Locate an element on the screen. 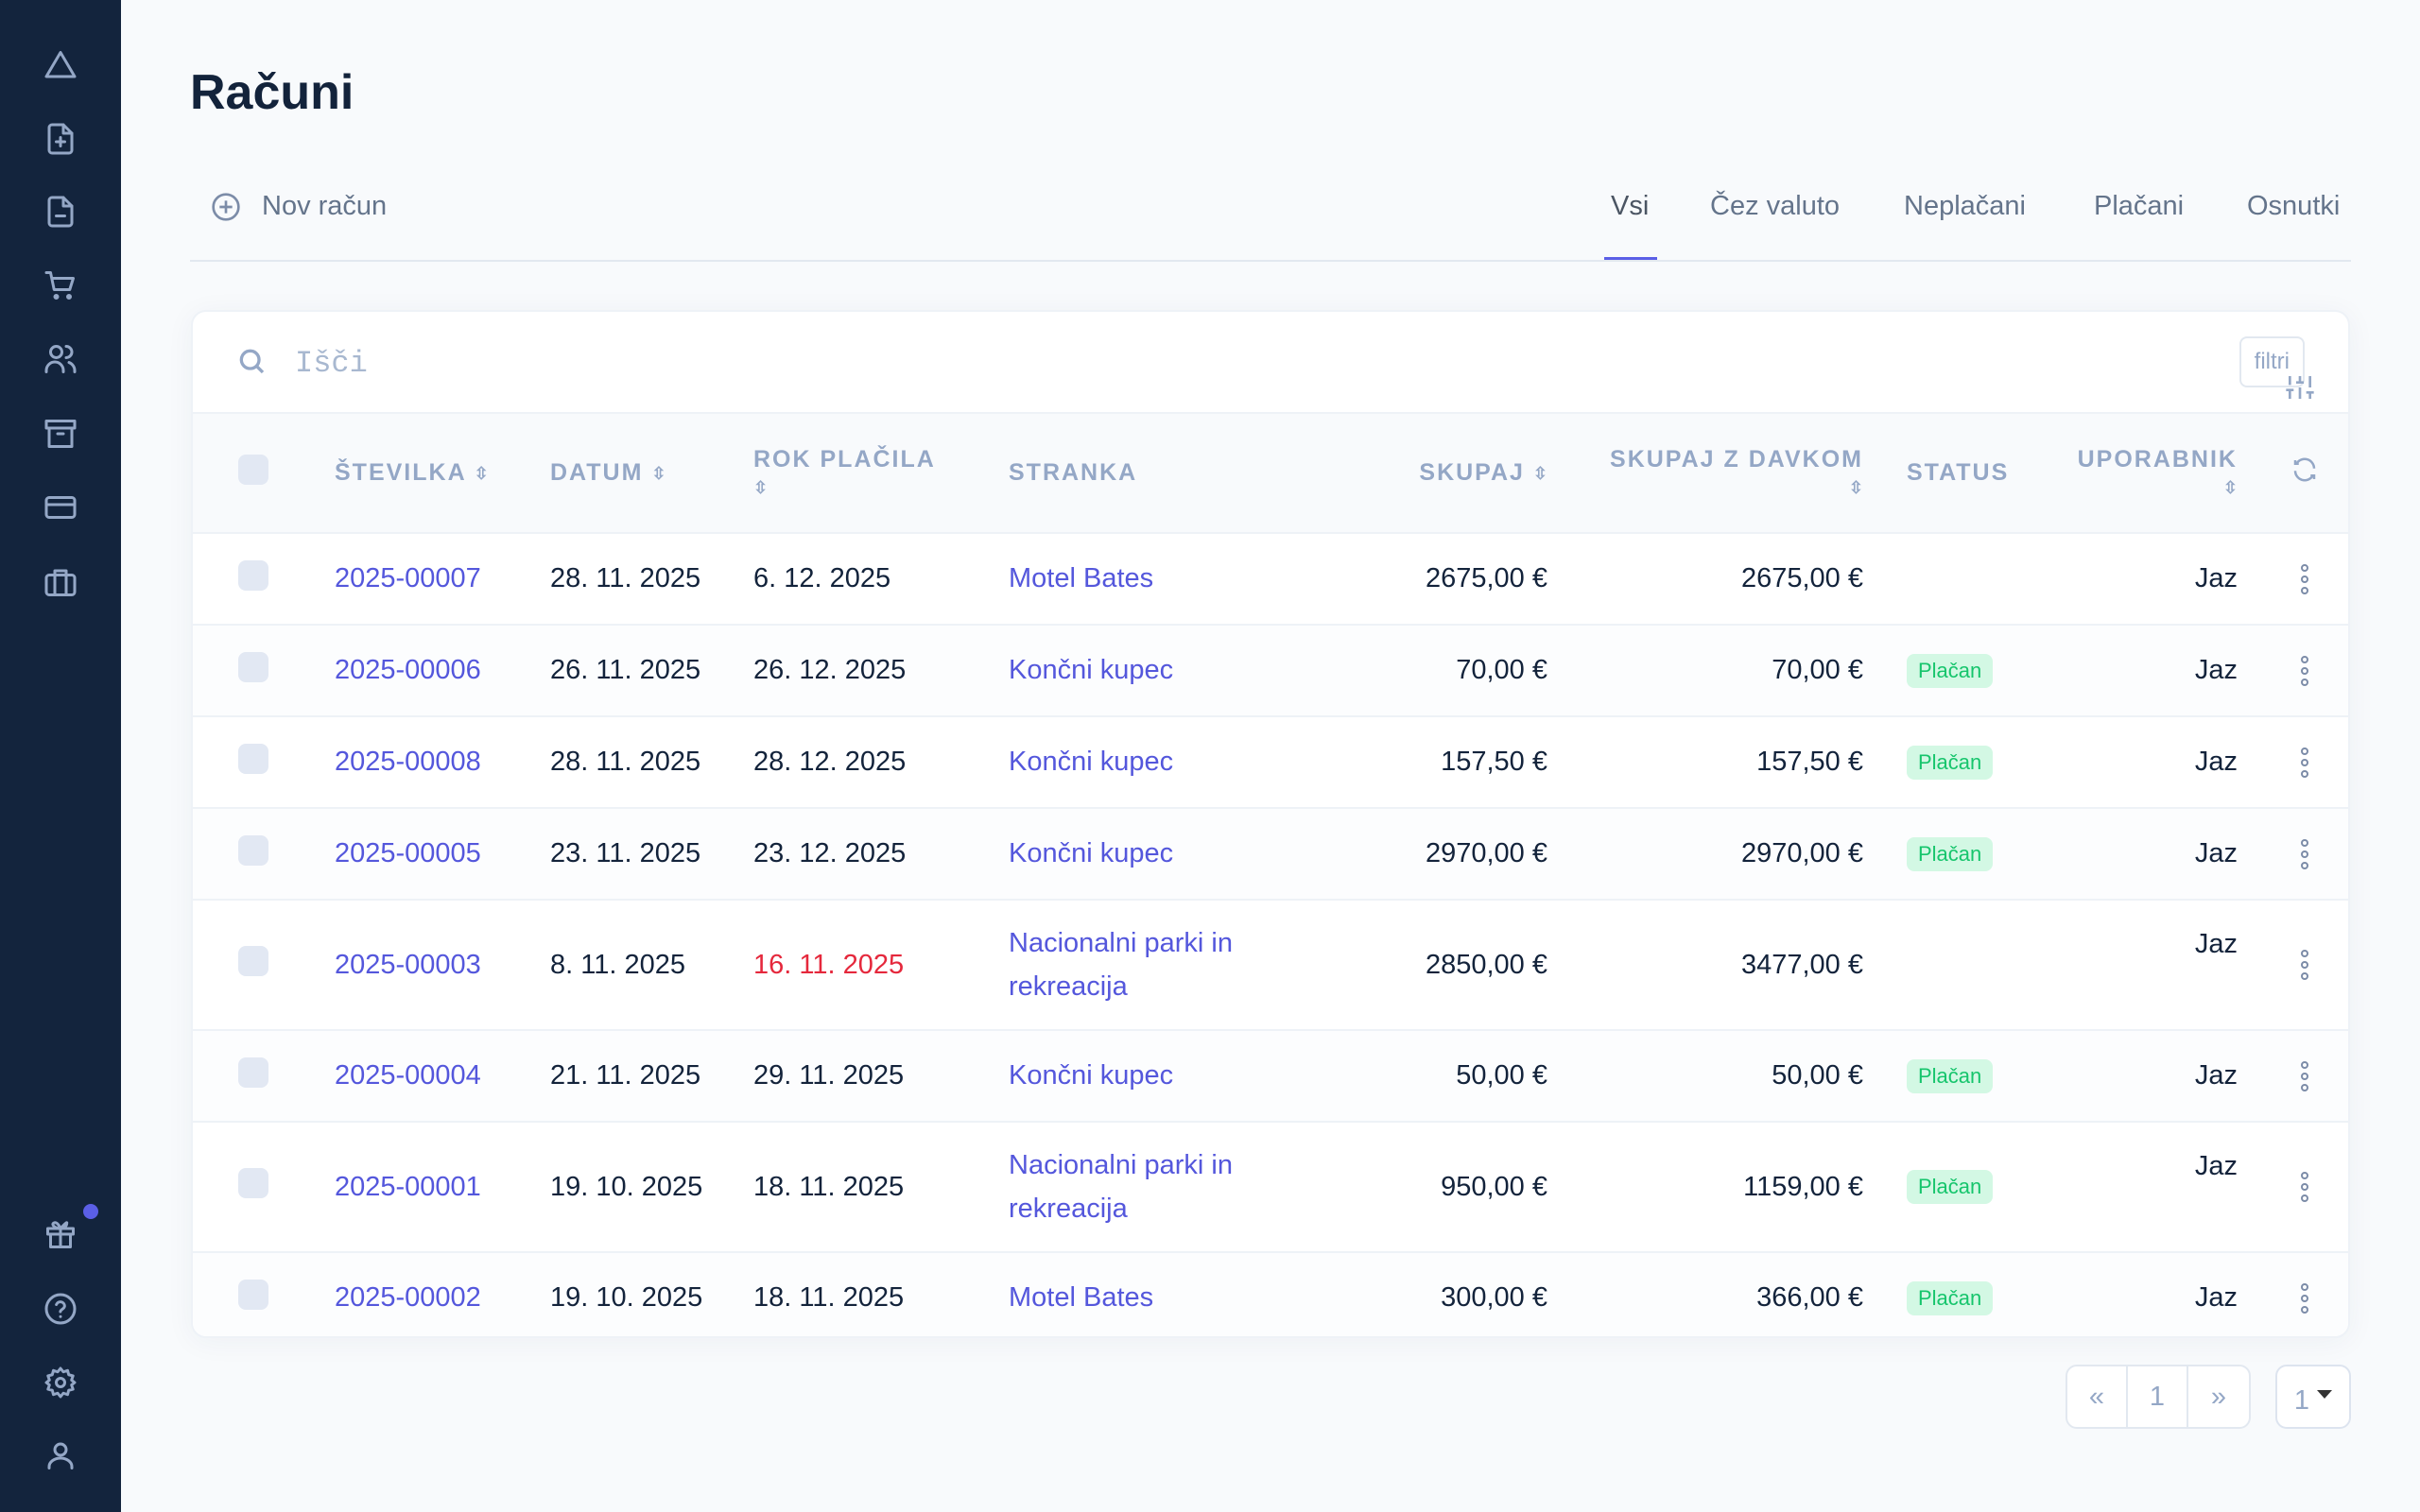 Image resolution: width=2420 pixels, height=1512 pixels. caret-down-icon is located at coordinates (2325, 1394).